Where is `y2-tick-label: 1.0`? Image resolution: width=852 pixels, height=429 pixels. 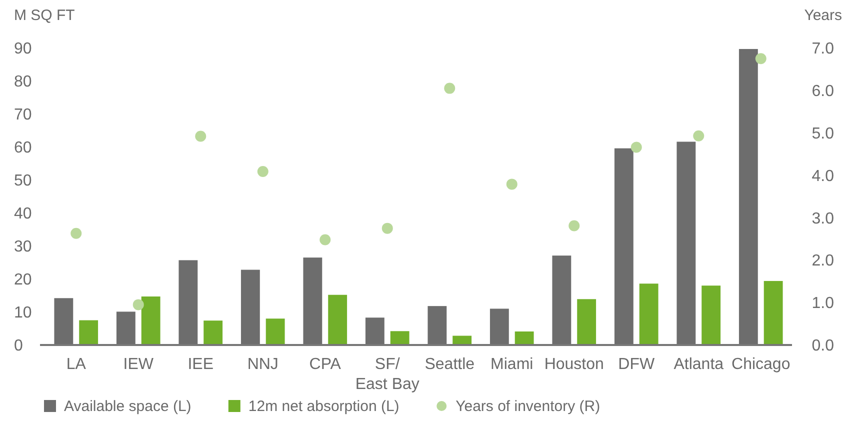
y2-tick-label: 1.0 is located at coordinates (823, 303).